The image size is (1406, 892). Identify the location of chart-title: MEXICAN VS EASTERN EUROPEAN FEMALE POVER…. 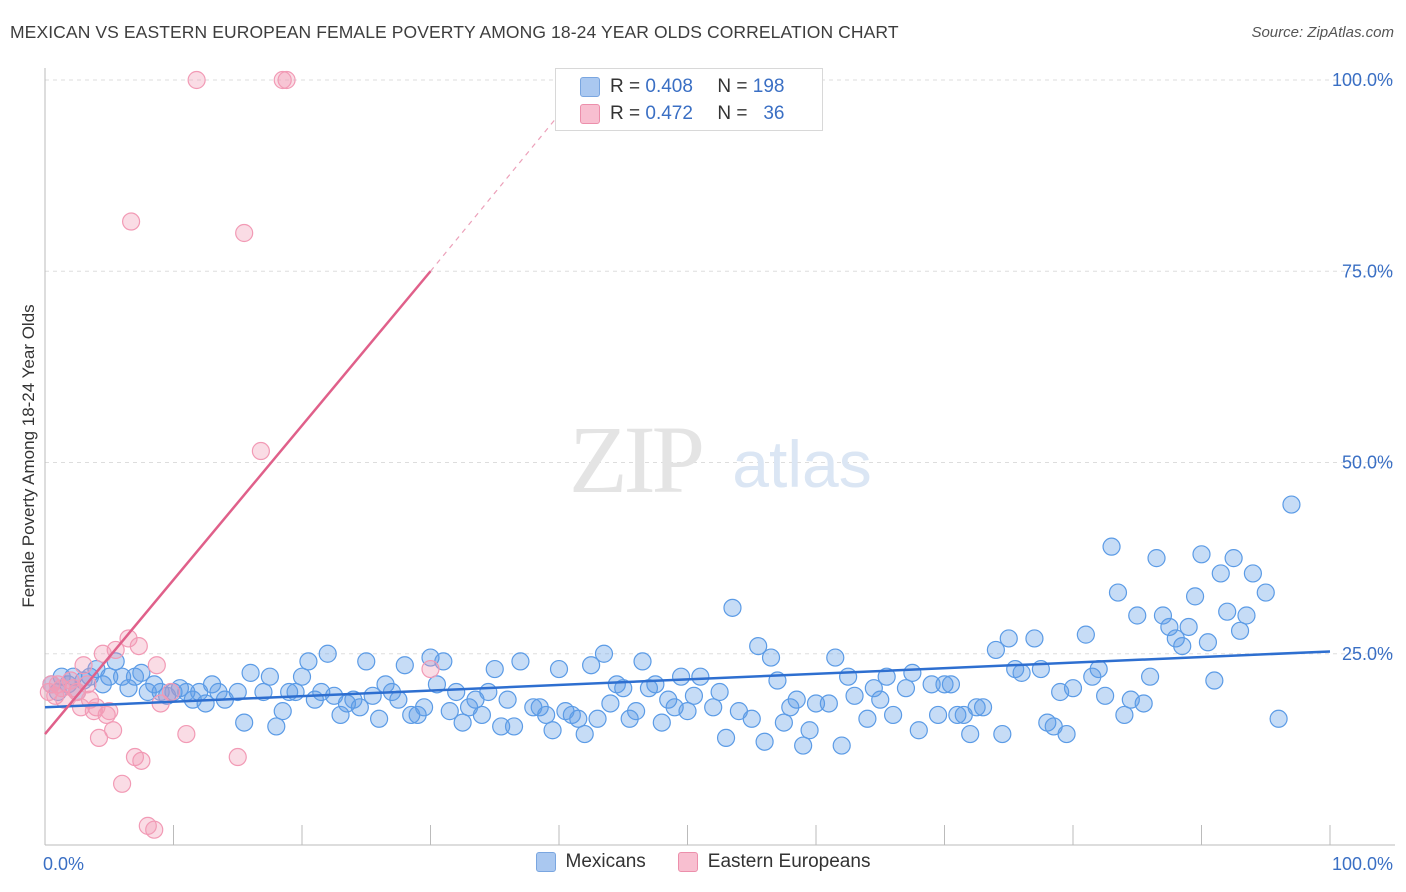
(454, 32).